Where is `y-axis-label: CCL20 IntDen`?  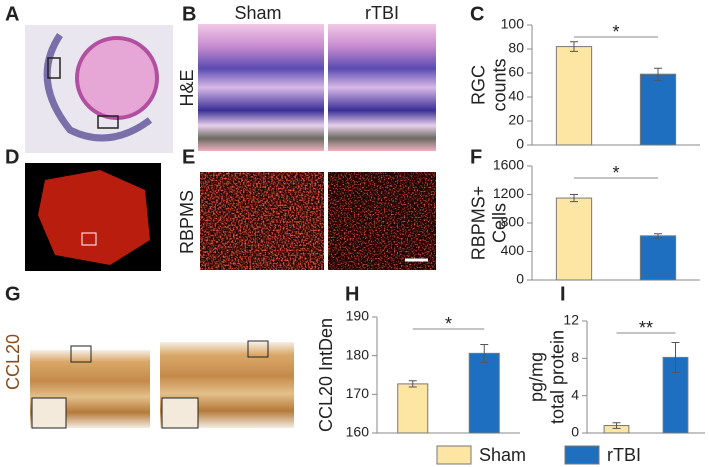 y-axis-label: CCL20 IntDen is located at coordinates (326, 375).